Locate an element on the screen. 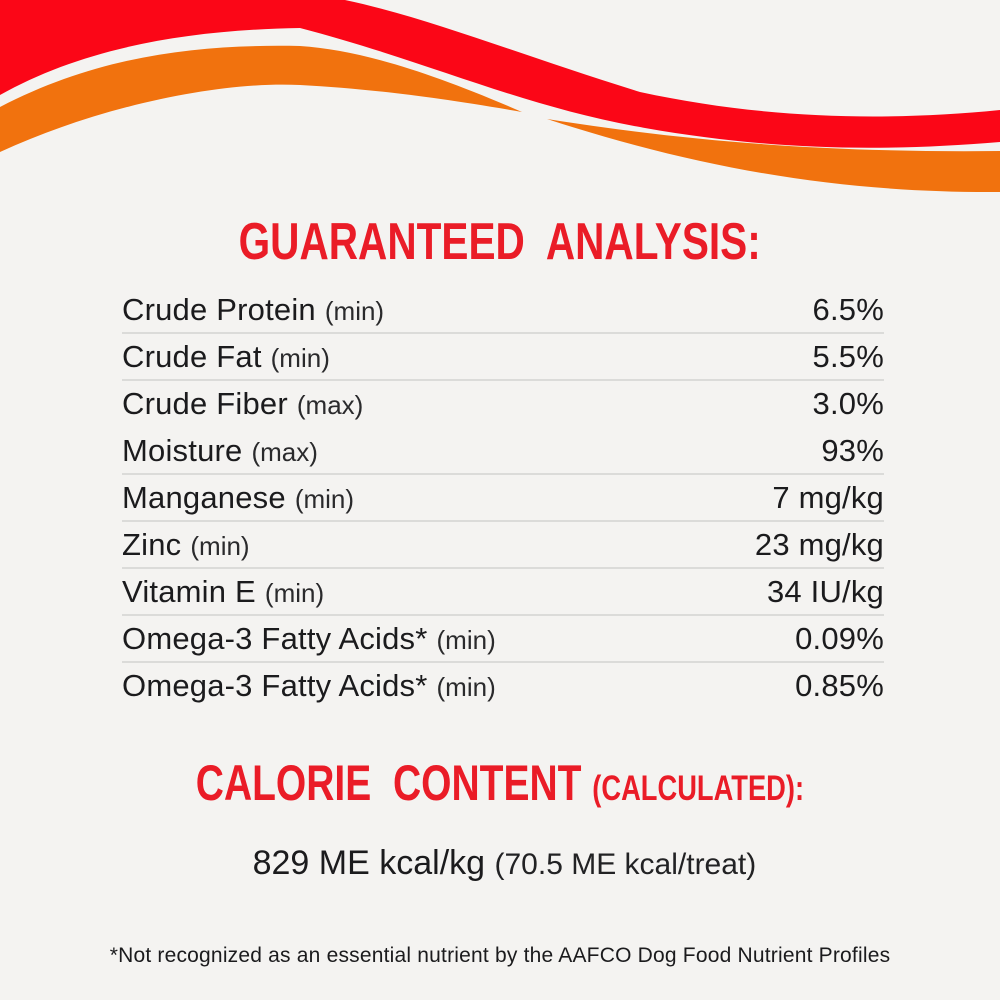 This screenshot has height=1000, width=1000. nutrient-name: Vitamin E is located at coordinates (189, 591).